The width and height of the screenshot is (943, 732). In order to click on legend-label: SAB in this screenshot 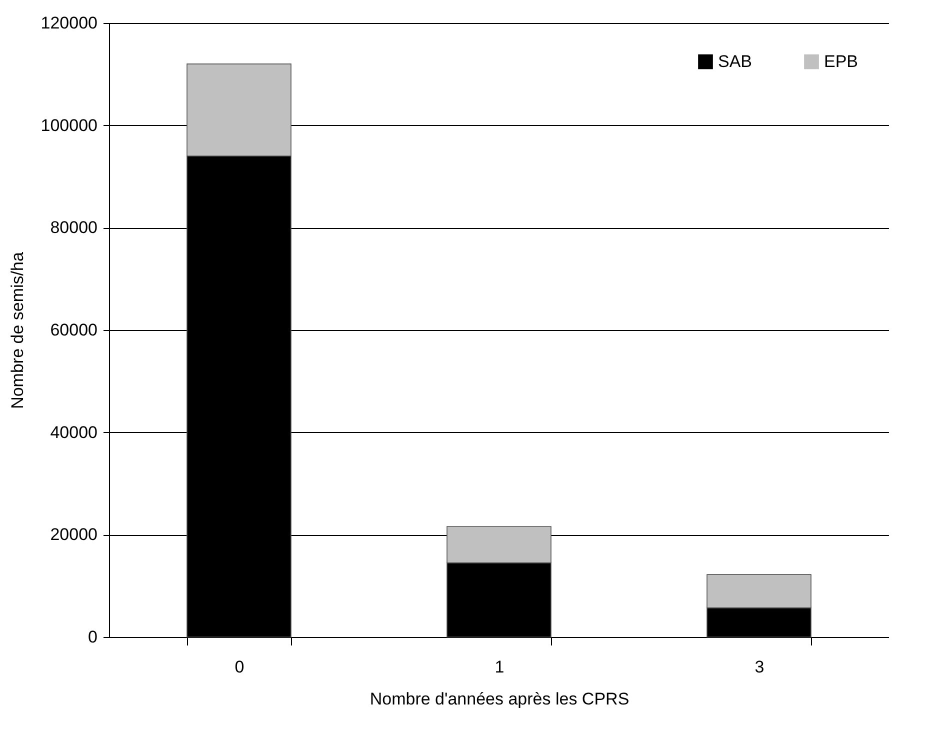, I will do `click(735, 61)`.